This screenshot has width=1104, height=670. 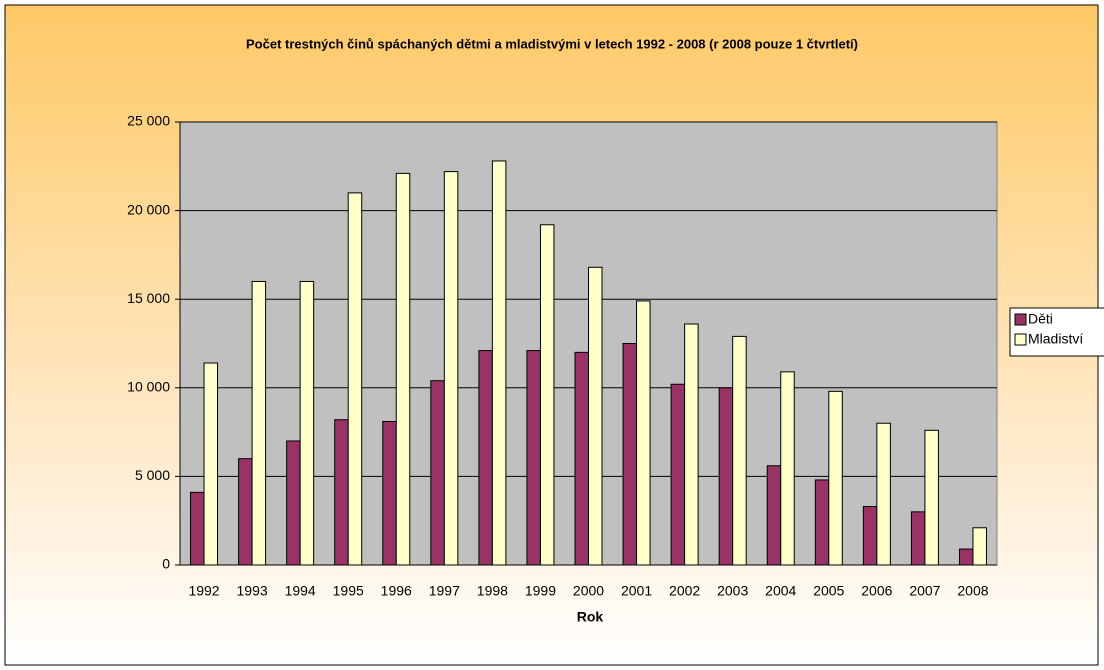 What do you see at coordinates (166, 564) in the screenshot?
I see `y-tick-label: 0` at bounding box center [166, 564].